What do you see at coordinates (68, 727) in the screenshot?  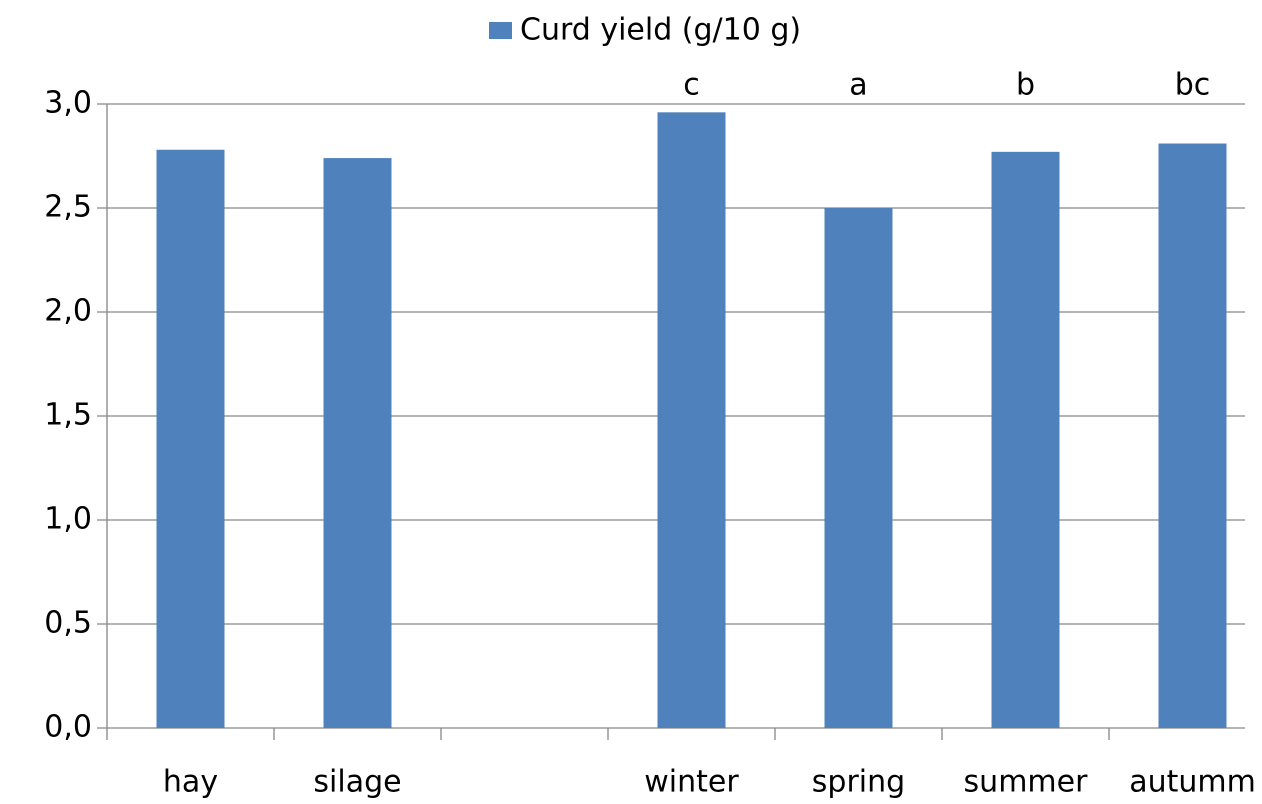 I see `y-tick-label: 0,0` at bounding box center [68, 727].